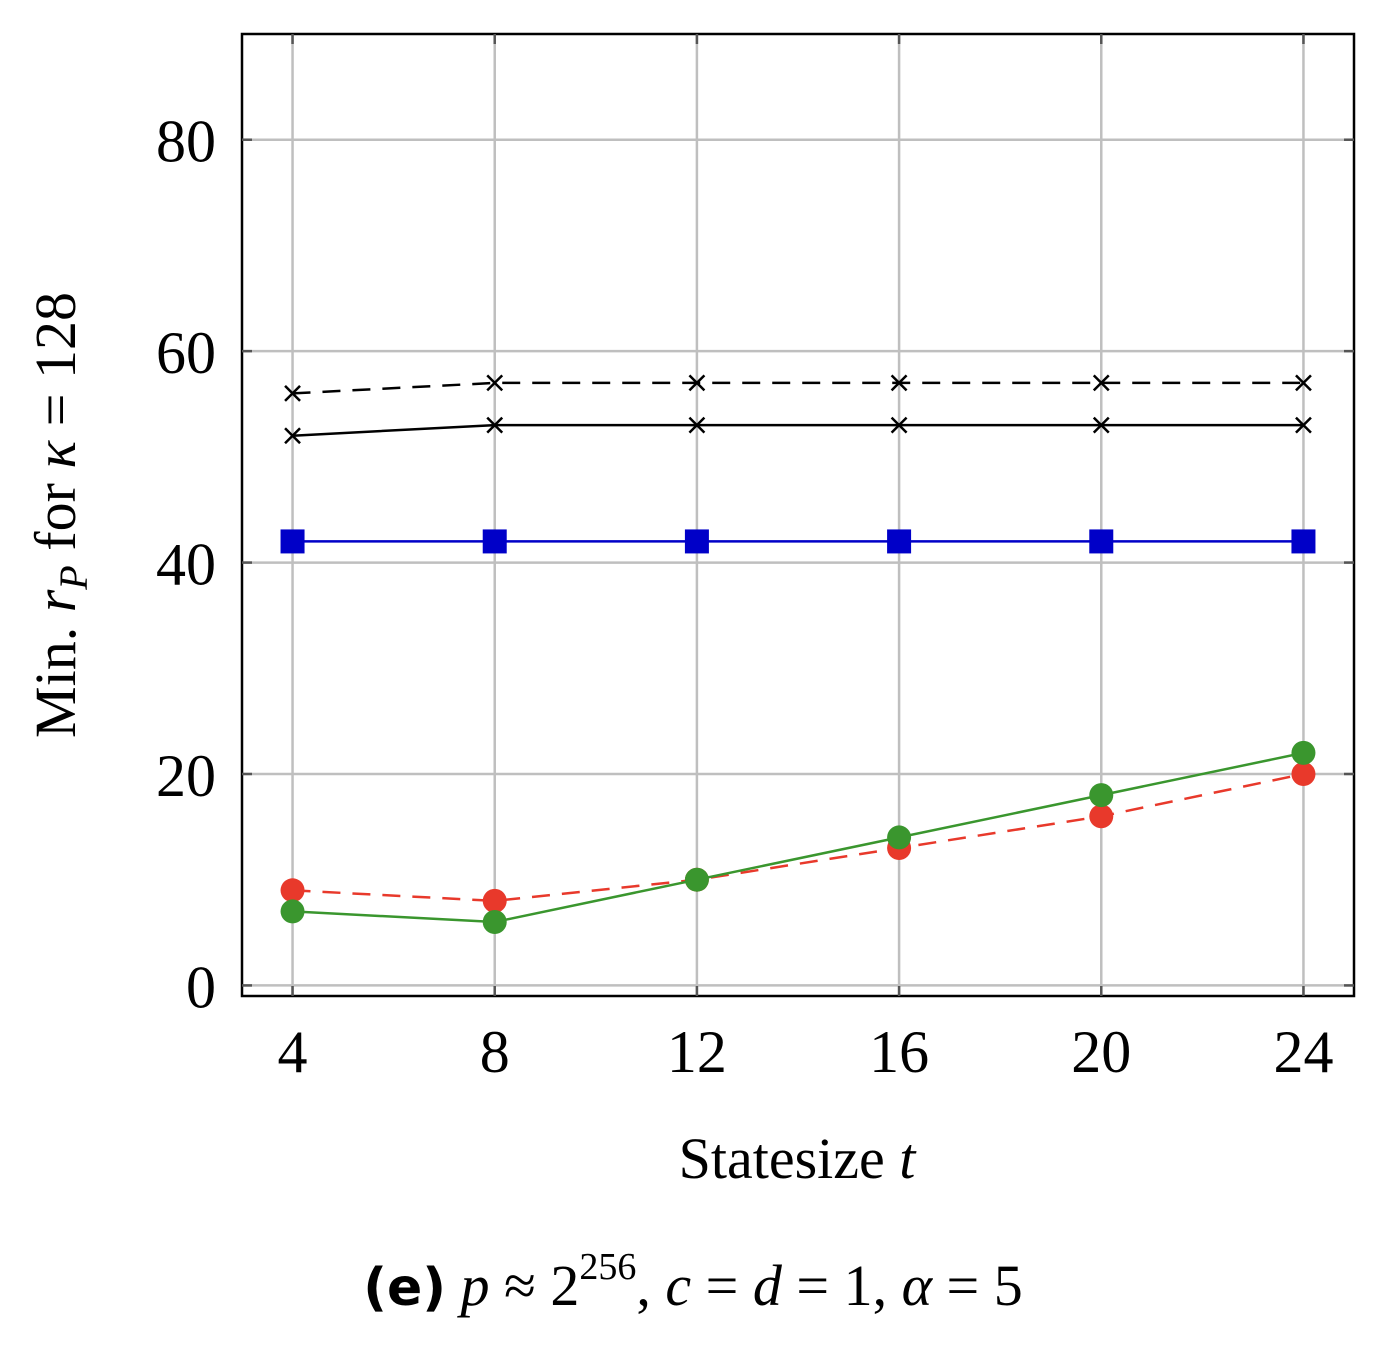  I want to click on series-blue-square, so click(798, 541).